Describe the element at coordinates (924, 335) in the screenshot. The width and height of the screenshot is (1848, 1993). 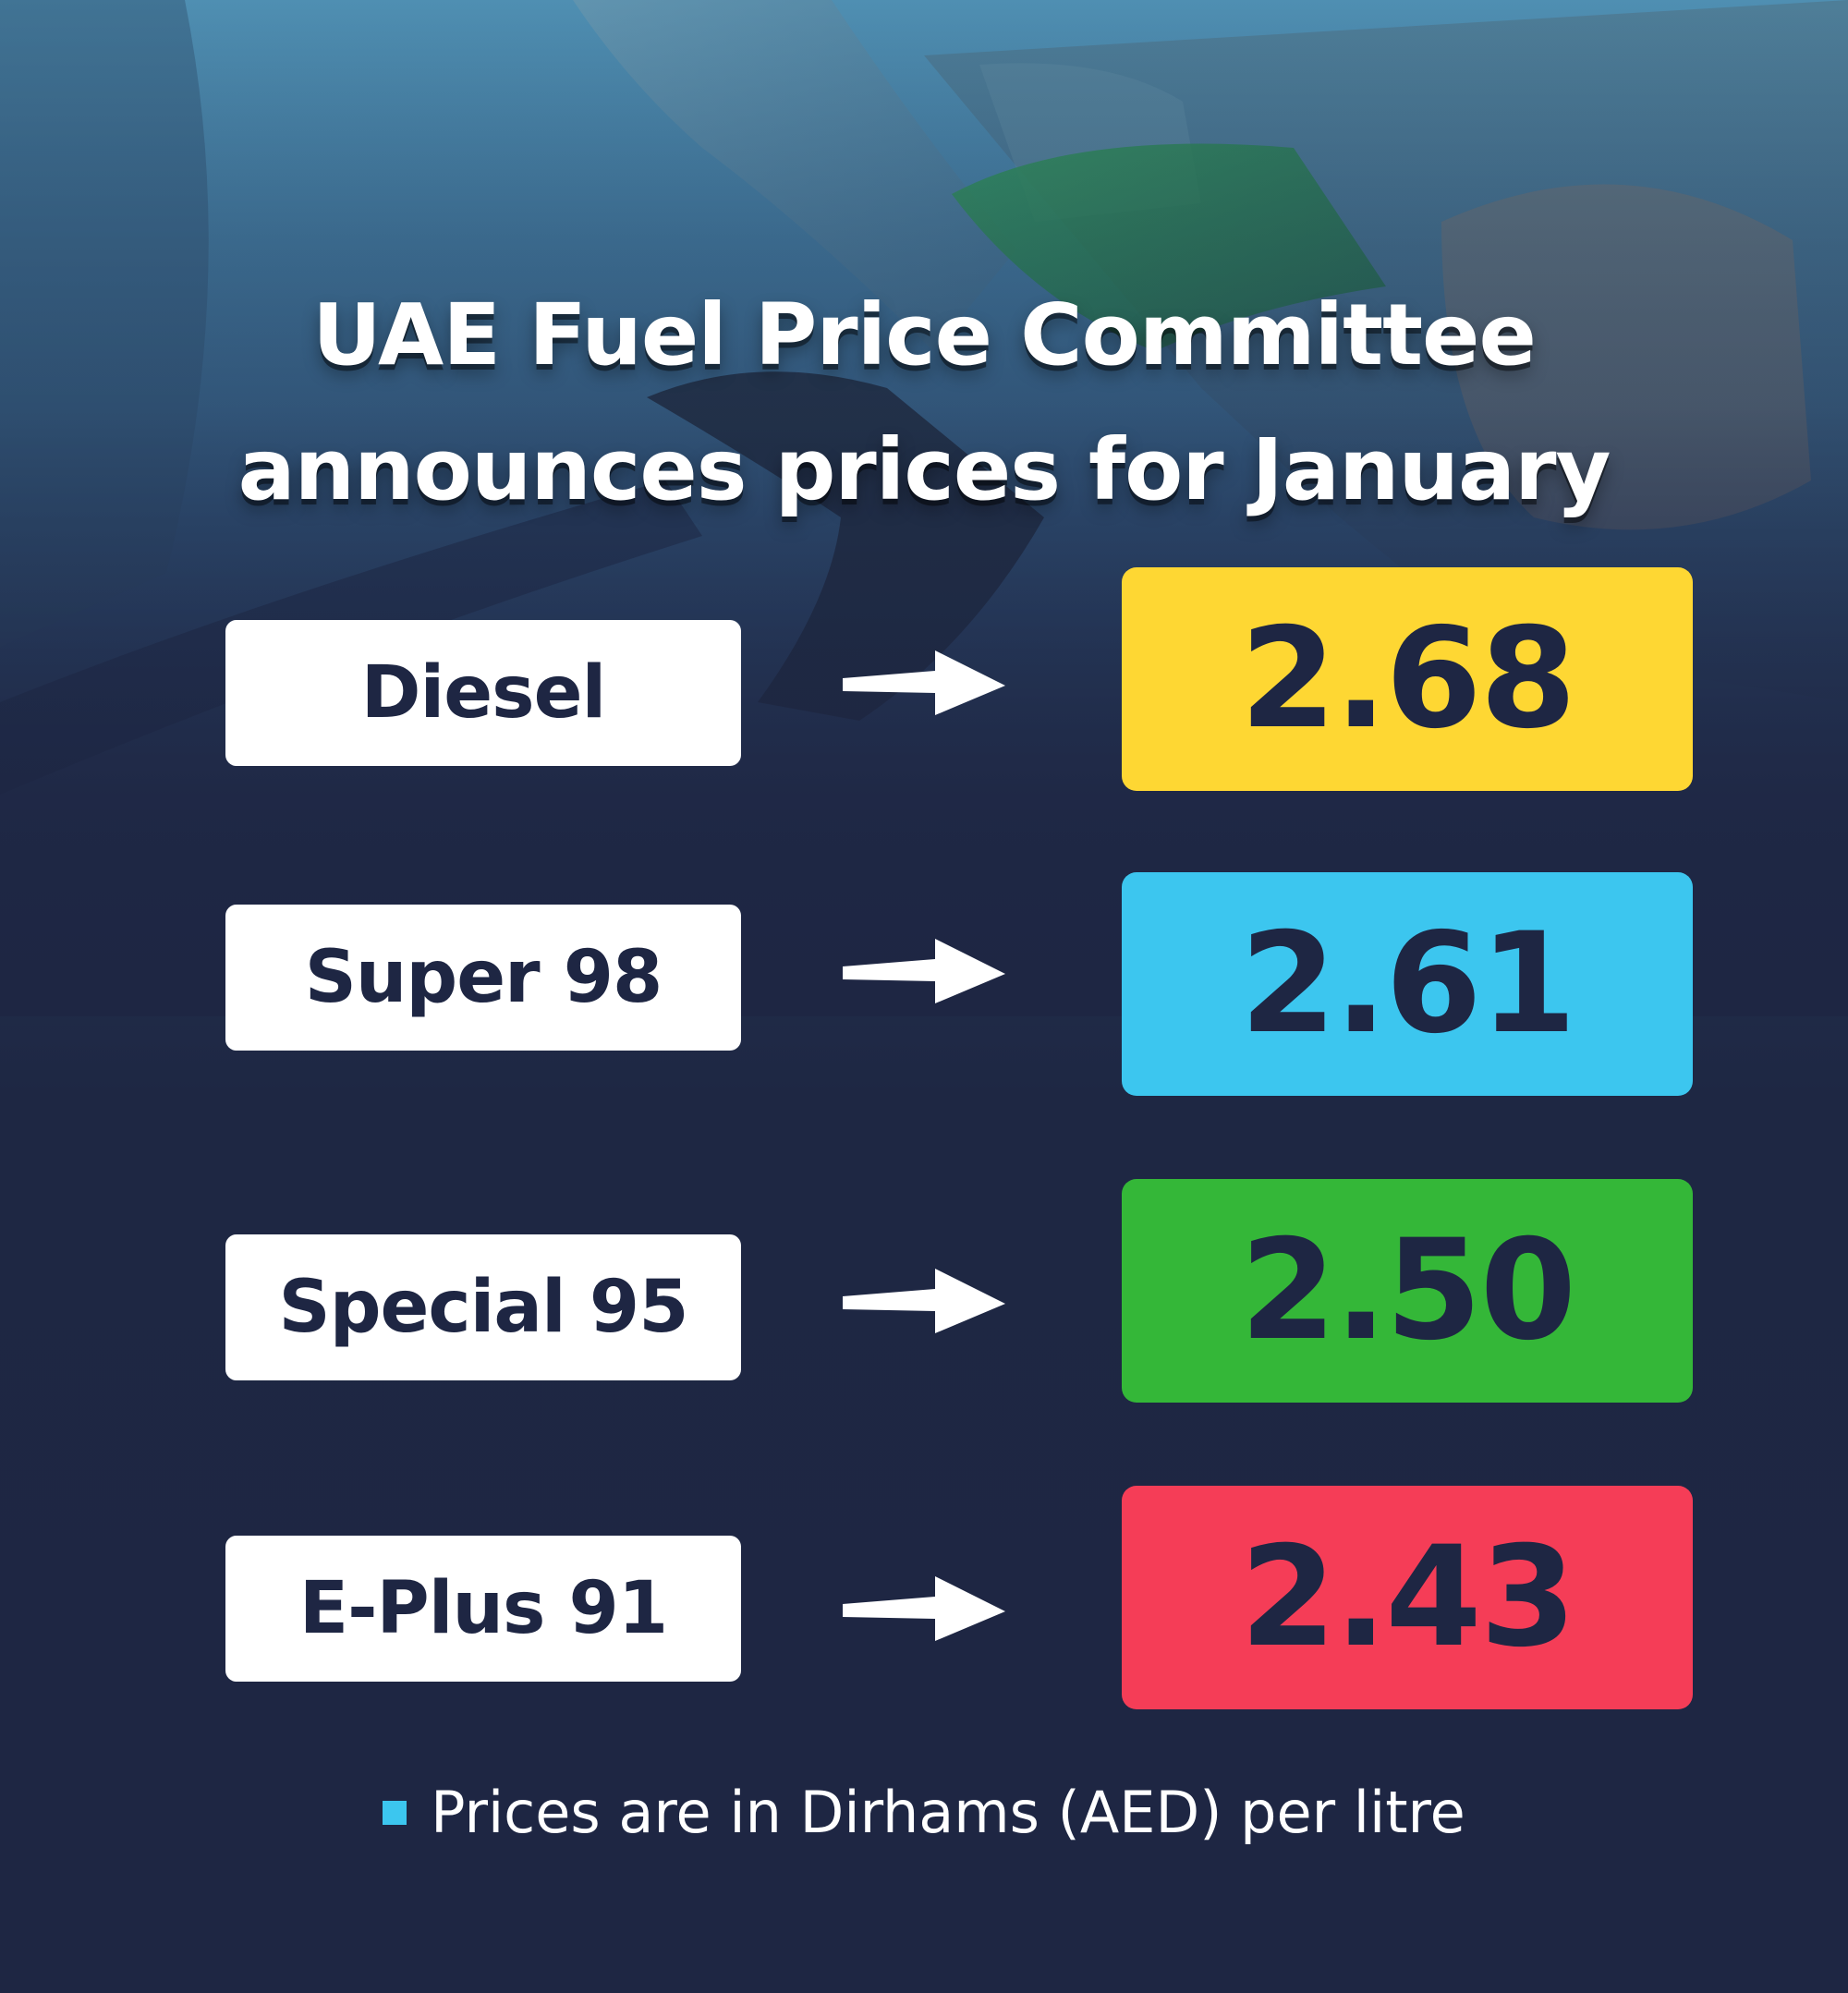
I see `title-line-1: UAE Fuel Price Committee` at that location.